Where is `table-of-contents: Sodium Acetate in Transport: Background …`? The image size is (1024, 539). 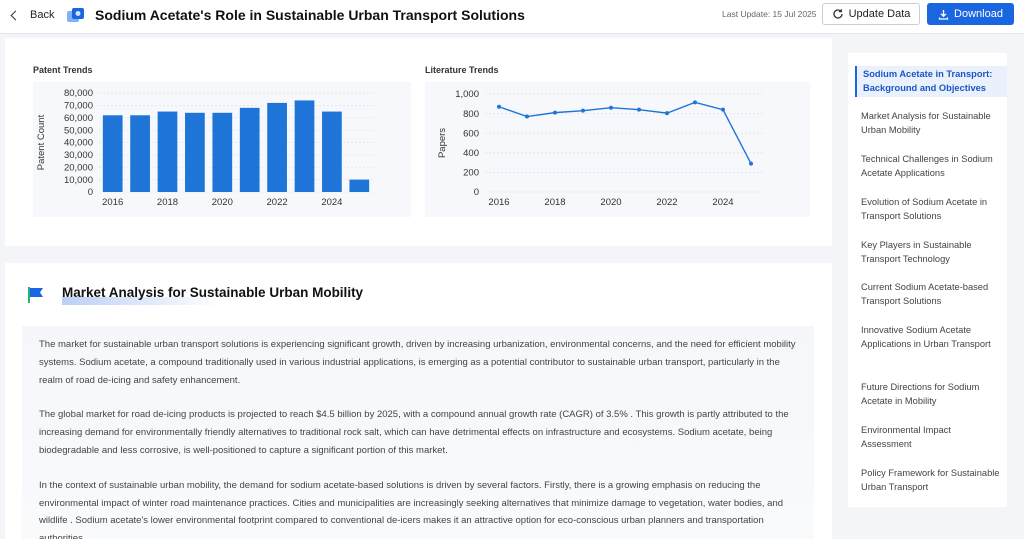
table-of-contents: Sodium Acetate in Transport: Background … is located at coordinates (927, 280).